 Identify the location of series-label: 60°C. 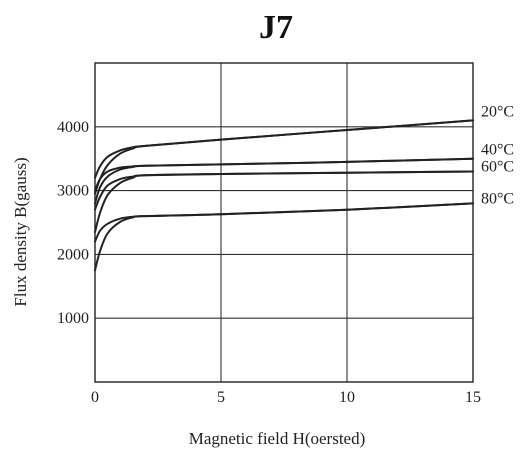
(497, 166).